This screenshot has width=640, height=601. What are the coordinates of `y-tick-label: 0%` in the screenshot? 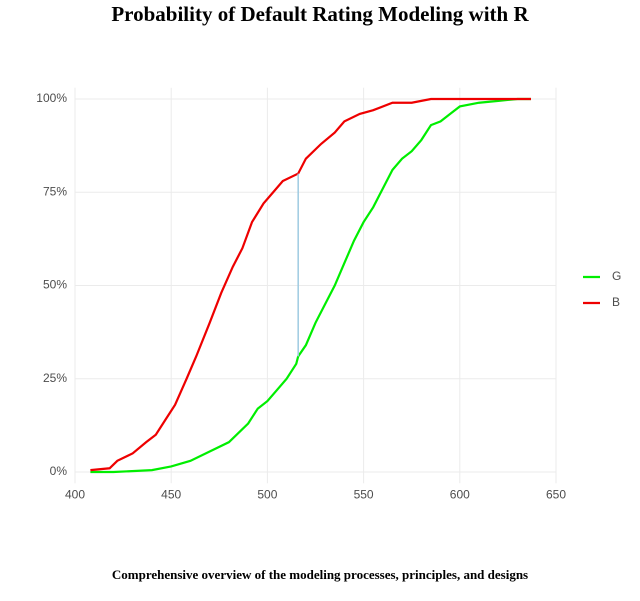 It's located at (59, 471).